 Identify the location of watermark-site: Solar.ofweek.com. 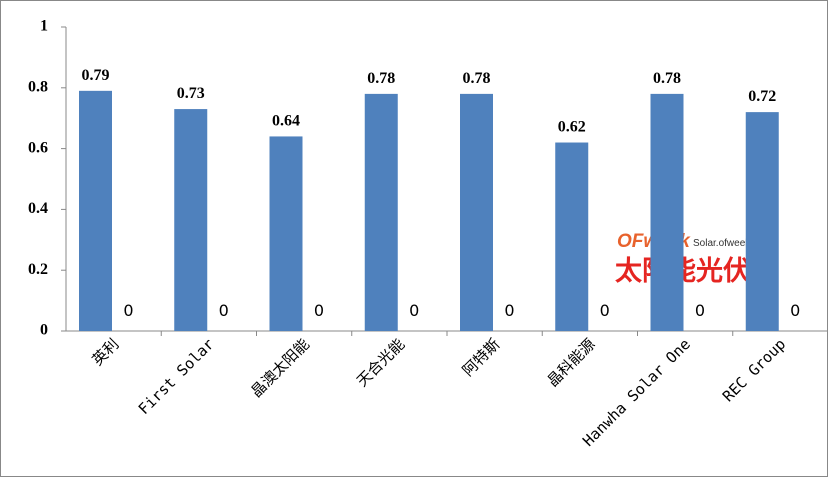
(732, 243).